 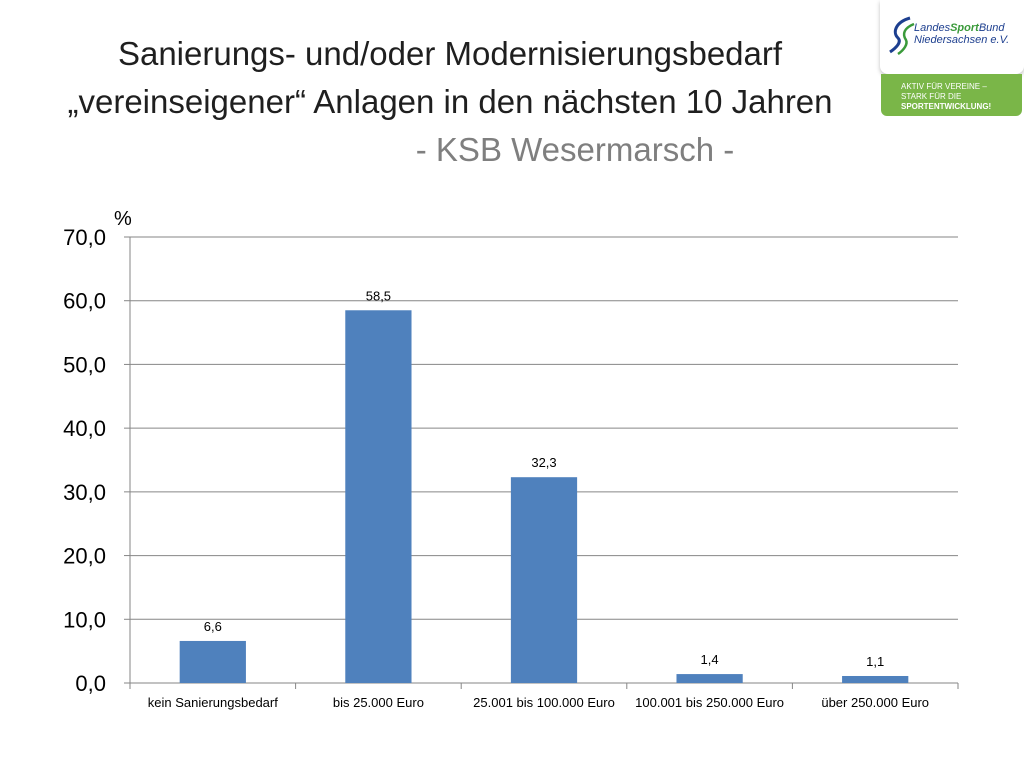 I want to click on y-tick-label: 50,0, so click(x=84, y=364).